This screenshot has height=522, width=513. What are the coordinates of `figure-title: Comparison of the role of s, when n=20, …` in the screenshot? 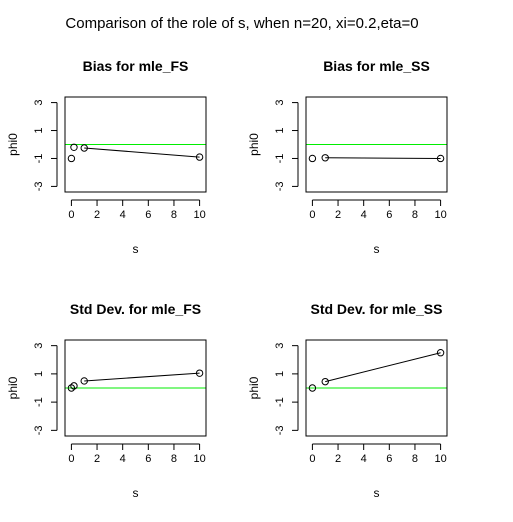 It's located at (241, 23).